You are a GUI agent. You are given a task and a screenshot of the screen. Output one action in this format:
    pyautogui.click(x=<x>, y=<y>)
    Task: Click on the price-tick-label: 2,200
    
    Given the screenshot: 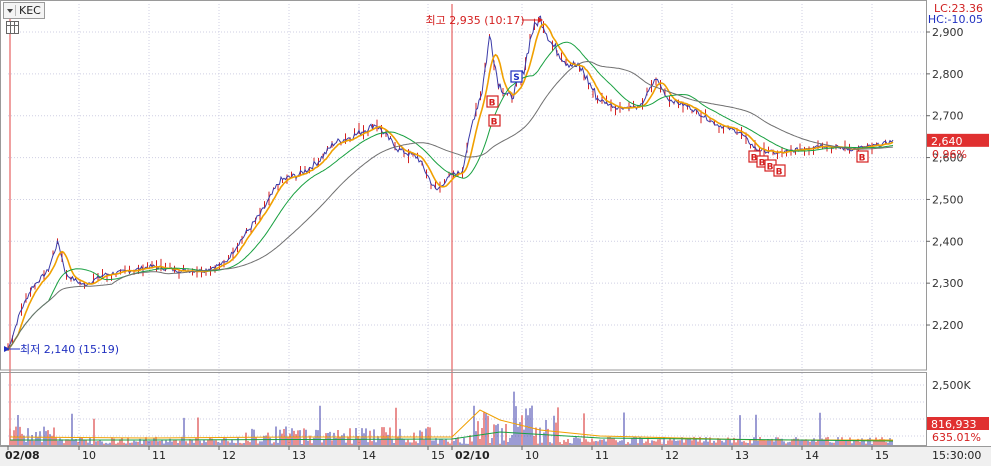 What is the action you would take?
    pyautogui.click(x=948, y=325)
    